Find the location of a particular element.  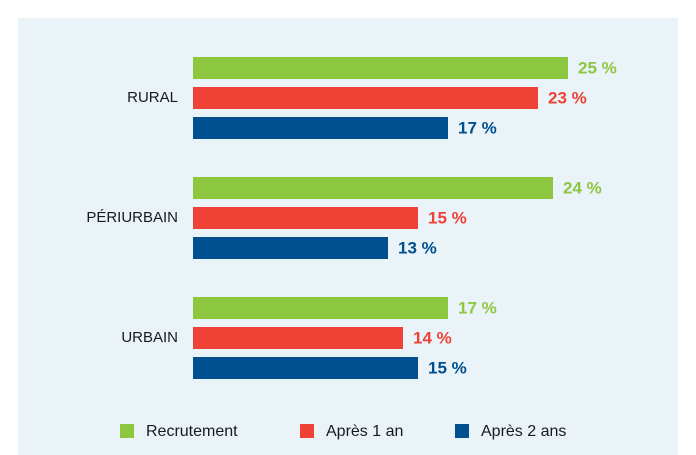

category-label: URBAIN is located at coordinates (149, 337).